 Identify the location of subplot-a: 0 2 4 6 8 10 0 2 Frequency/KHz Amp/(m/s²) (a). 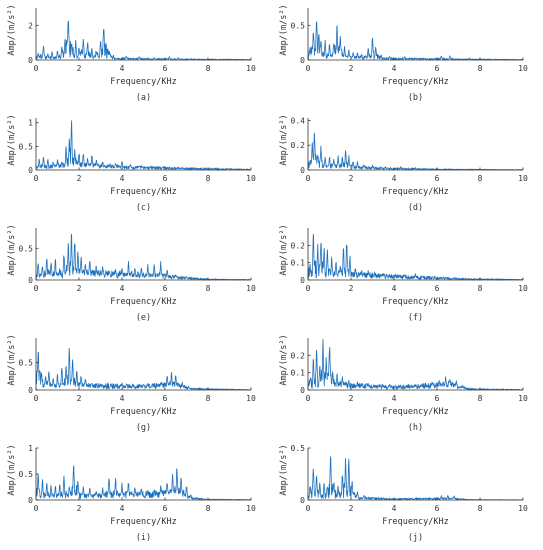
(131, 53).